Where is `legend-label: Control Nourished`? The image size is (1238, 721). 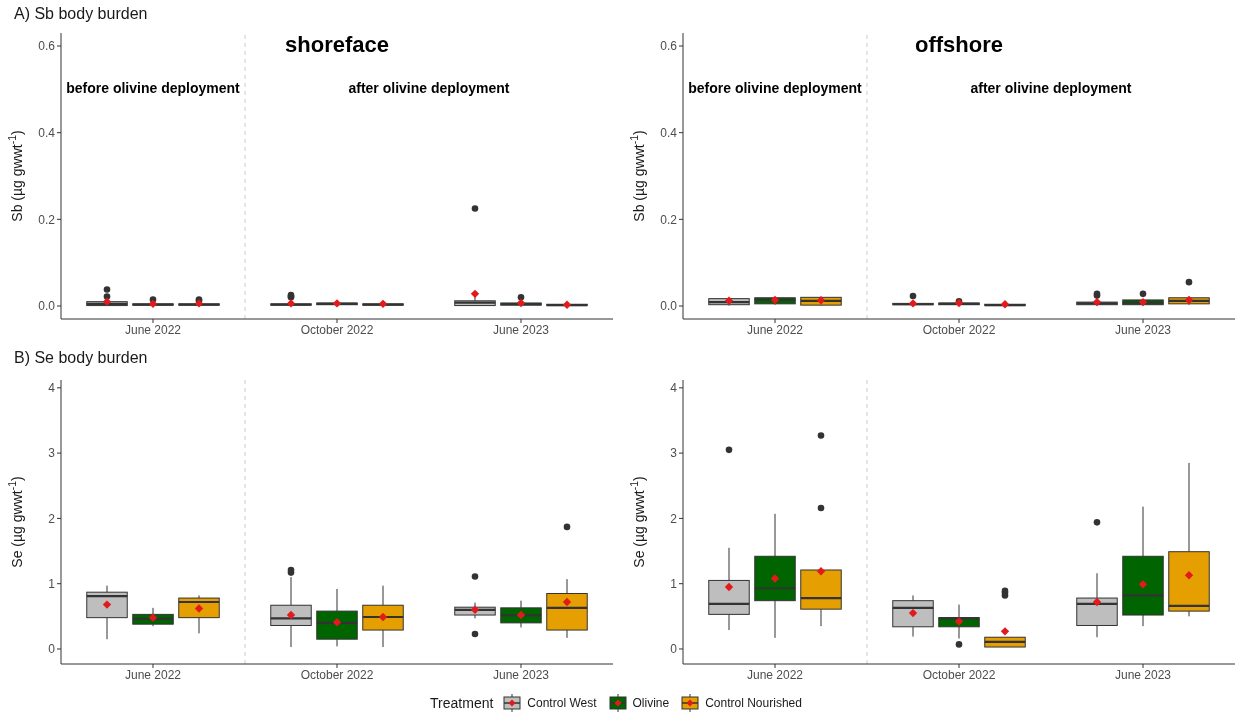 legend-label: Control Nourished is located at coordinates (753, 703).